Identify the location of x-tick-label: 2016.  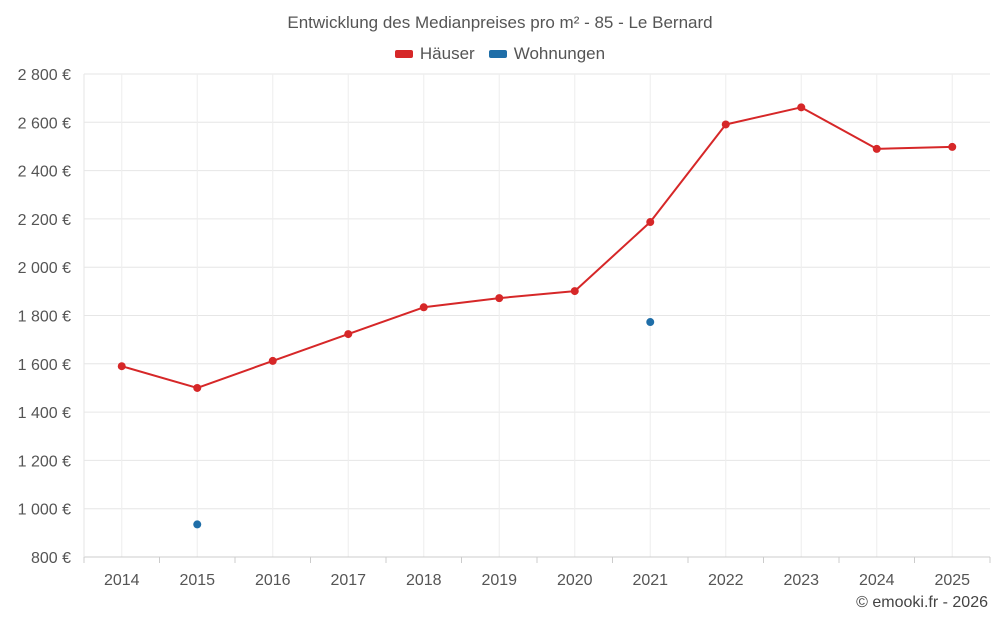
(273, 580).